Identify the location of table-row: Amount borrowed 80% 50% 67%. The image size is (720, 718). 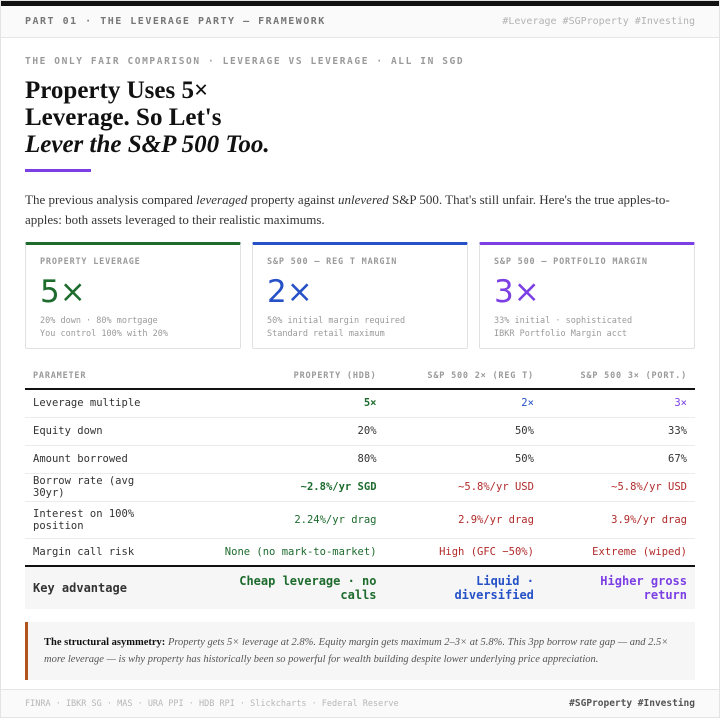
(360, 459).